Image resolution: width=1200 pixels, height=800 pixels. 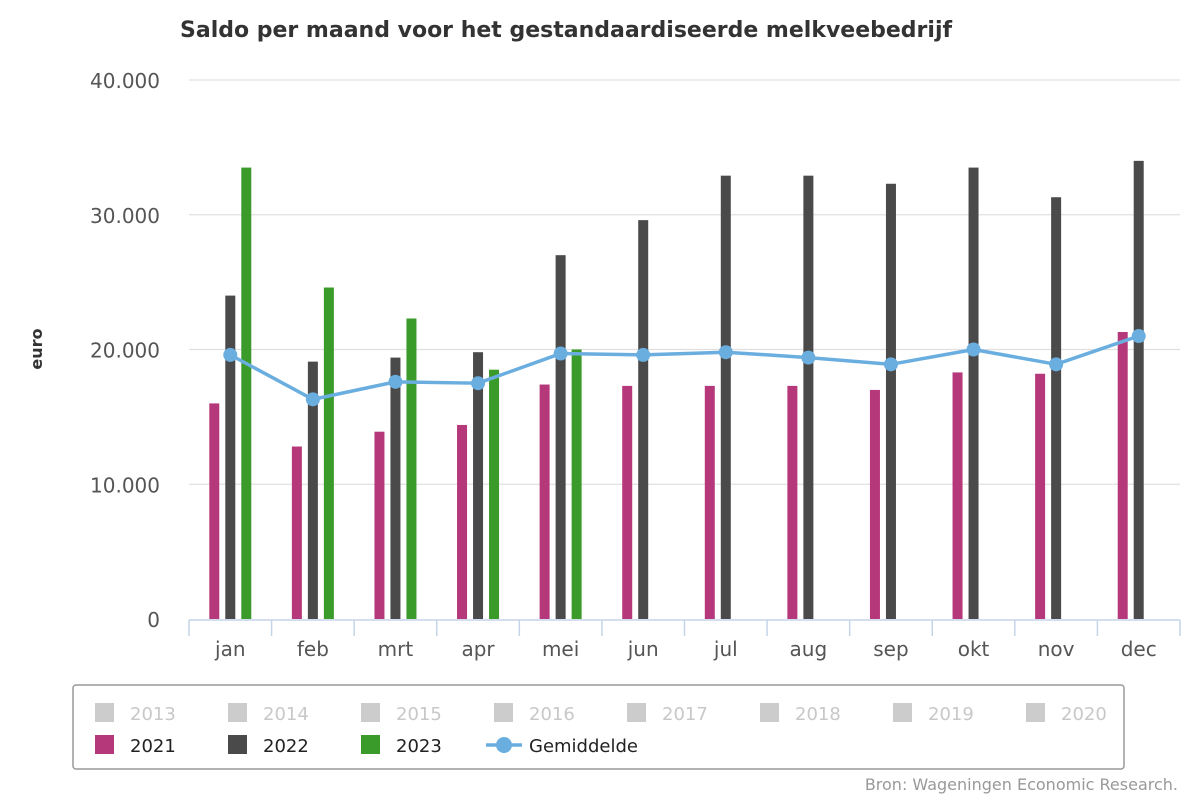 I want to click on legend-swatch-2015, so click(x=370, y=712).